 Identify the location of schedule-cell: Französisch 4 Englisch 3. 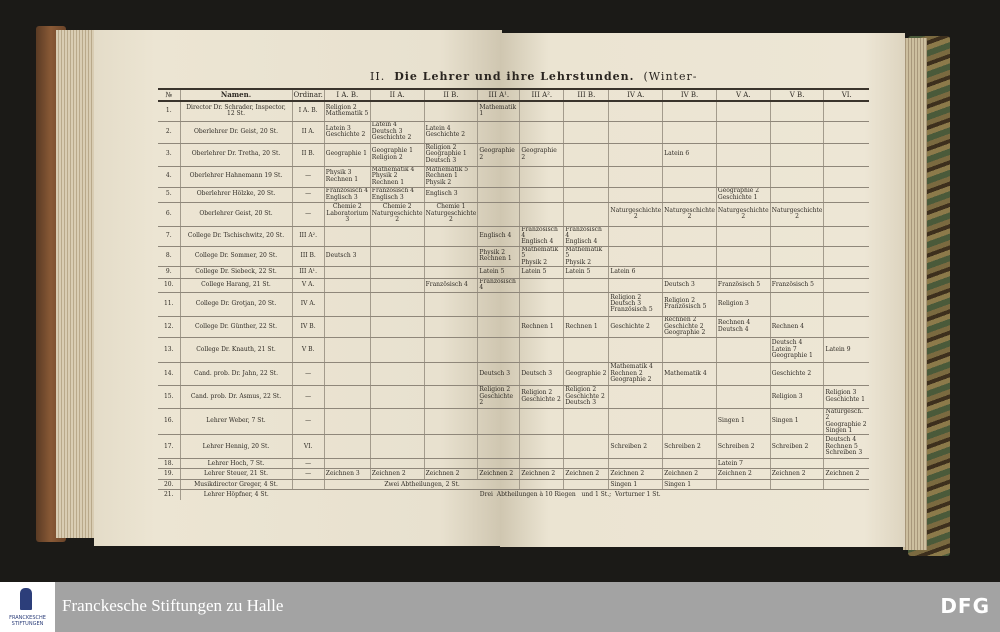
(347, 195).